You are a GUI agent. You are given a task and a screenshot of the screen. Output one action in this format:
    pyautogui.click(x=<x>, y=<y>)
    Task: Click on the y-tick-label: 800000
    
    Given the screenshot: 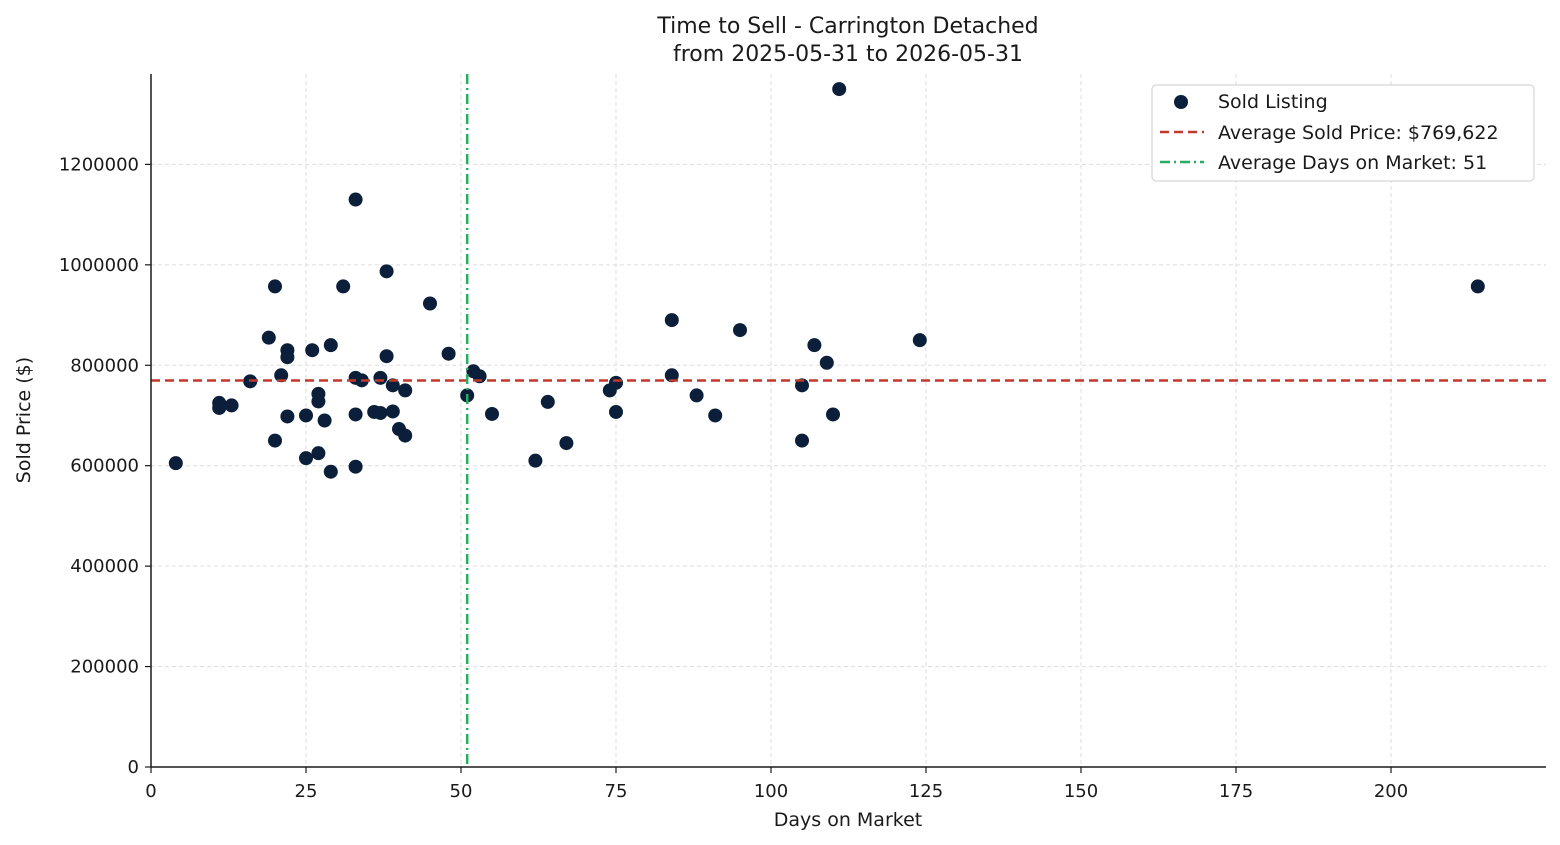 What is the action you would take?
    pyautogui.click(x=104, y=365)
    